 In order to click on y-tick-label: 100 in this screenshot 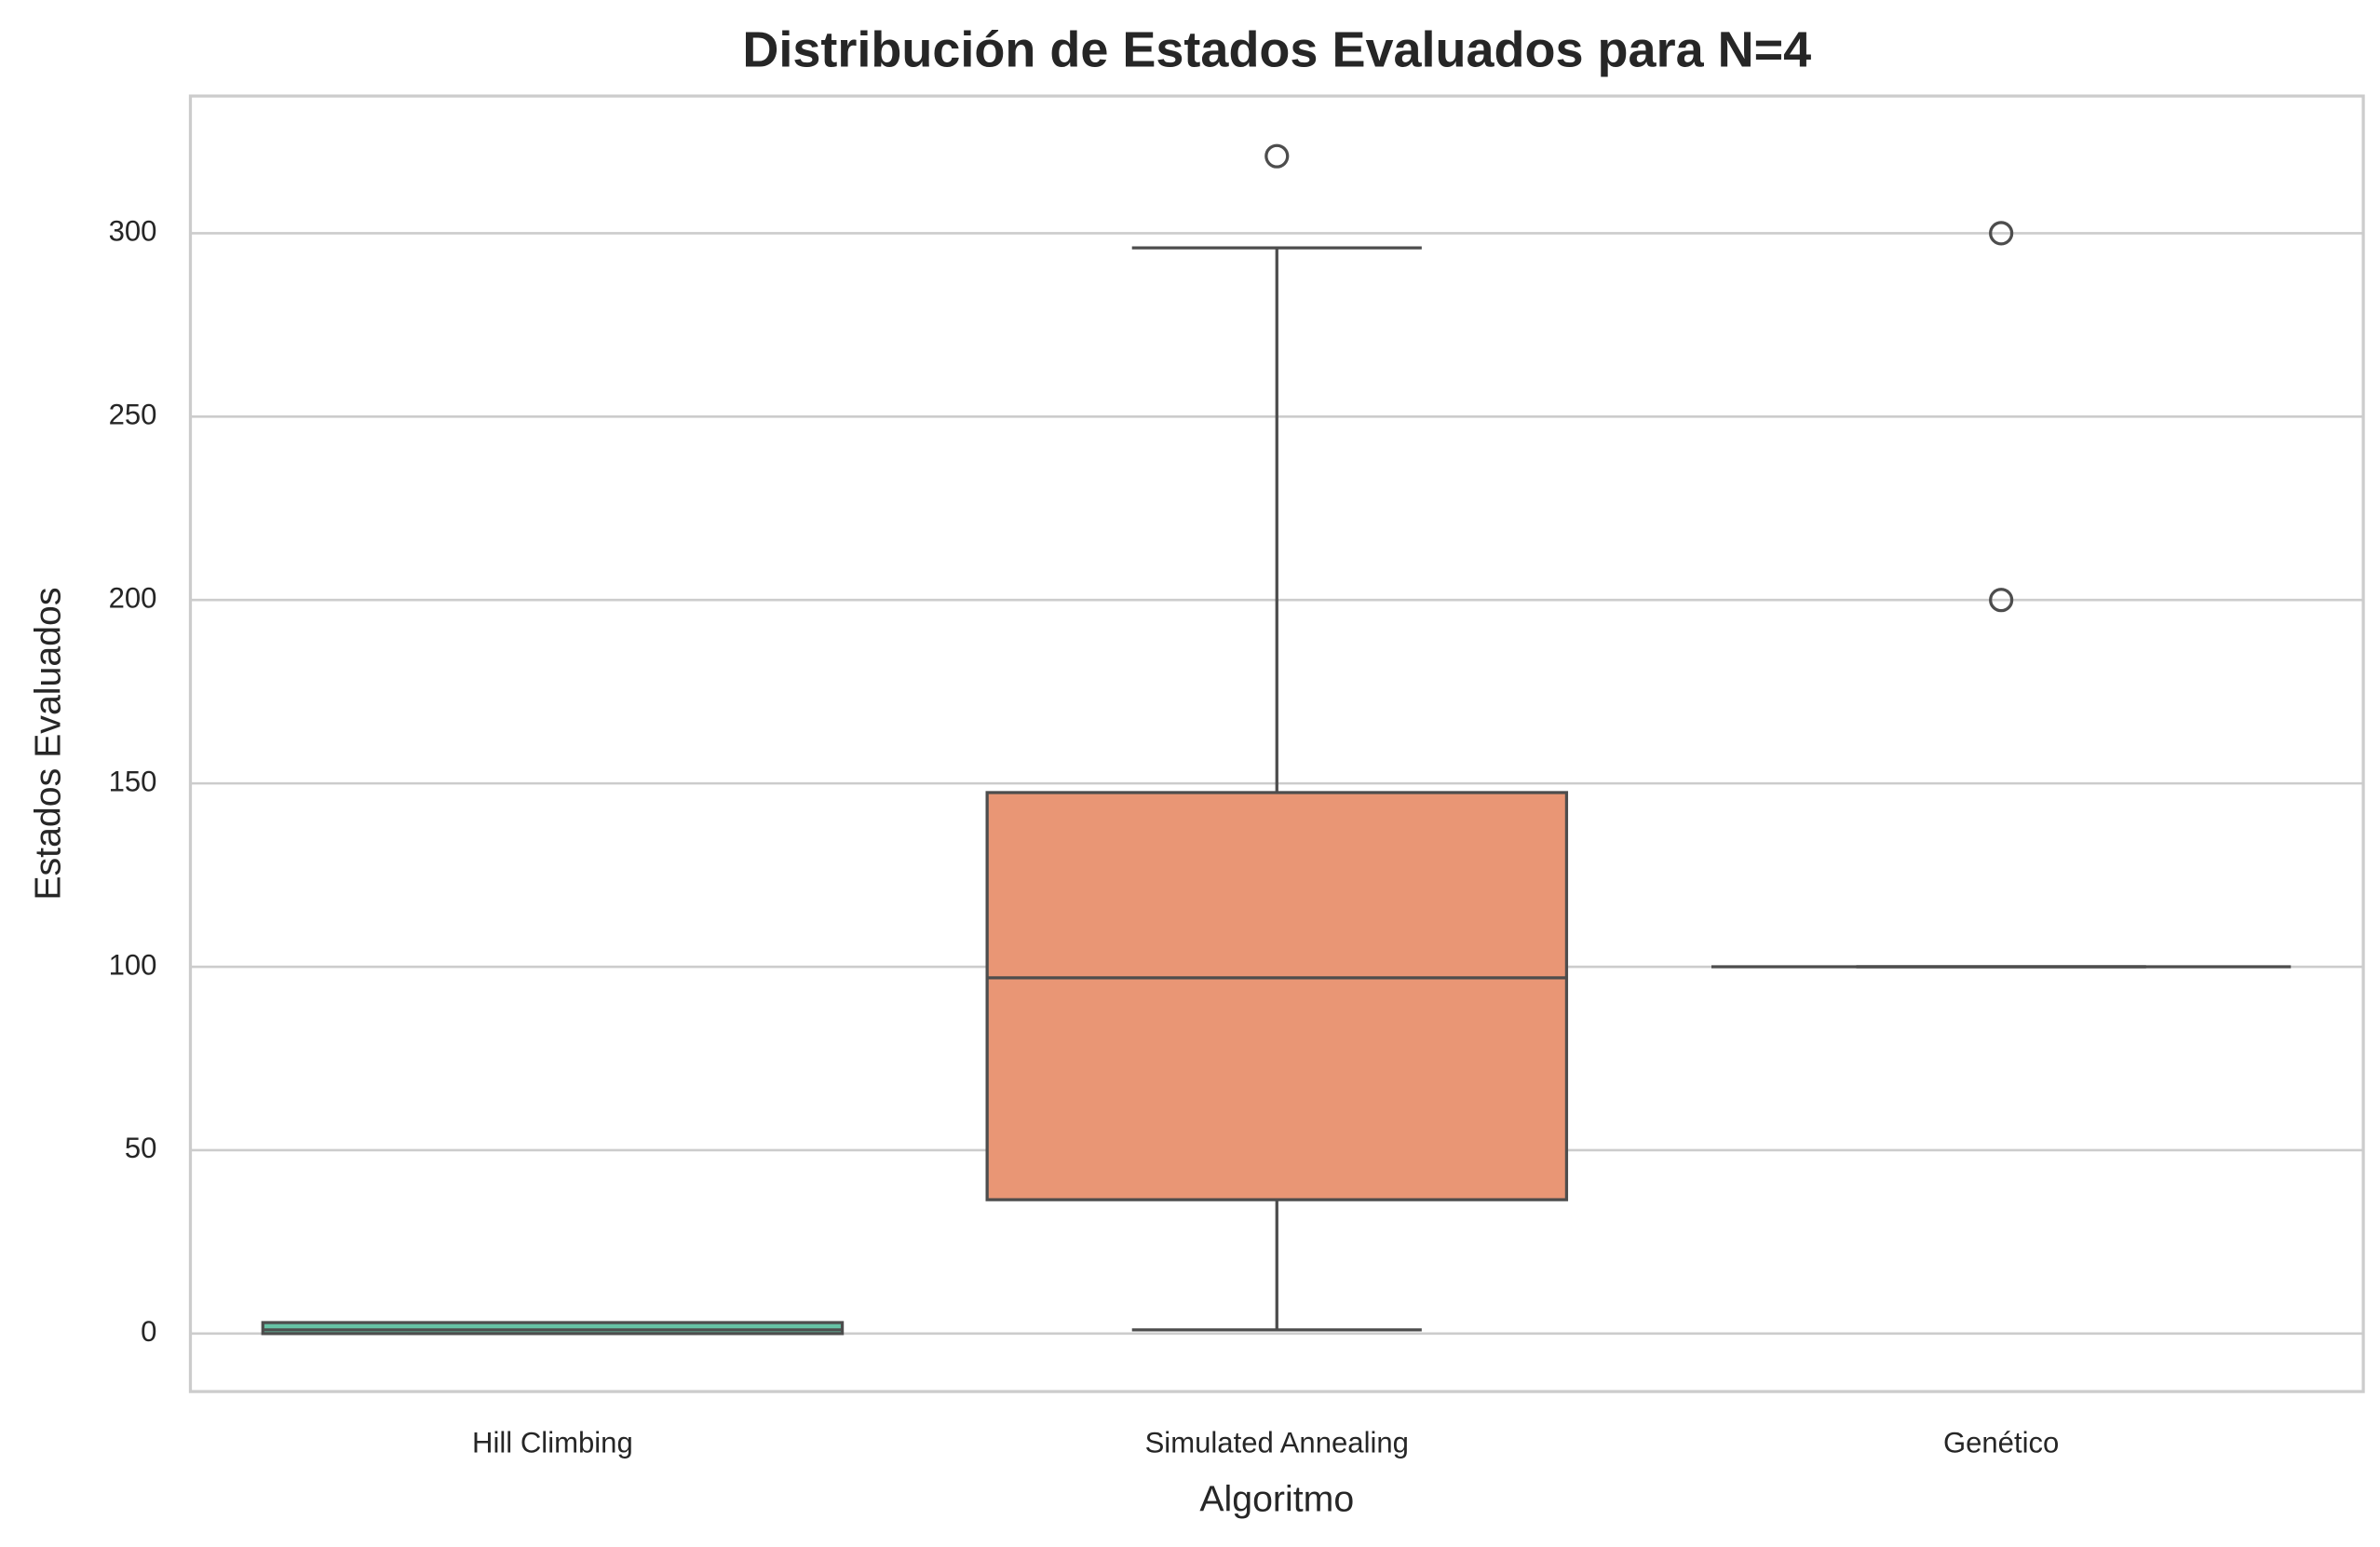, I will do `click(133, 964)`.